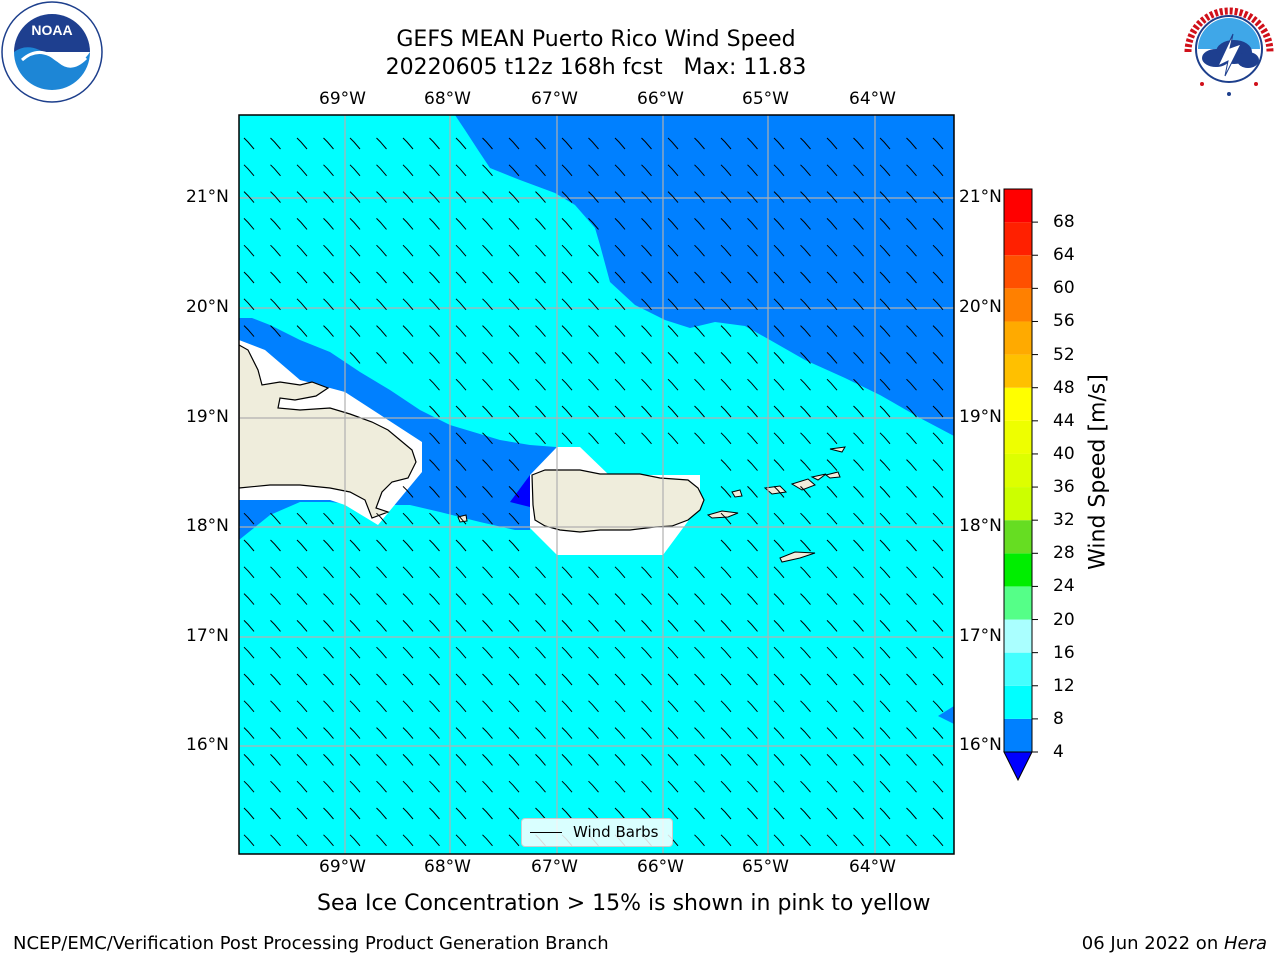 Image resolution: width=1280 pixels, height=960 pixels. What do you see at coordinates (980, 307) in the screenshot?
I see `lat-label-right: 20°N` at bounding box center [980, 307].